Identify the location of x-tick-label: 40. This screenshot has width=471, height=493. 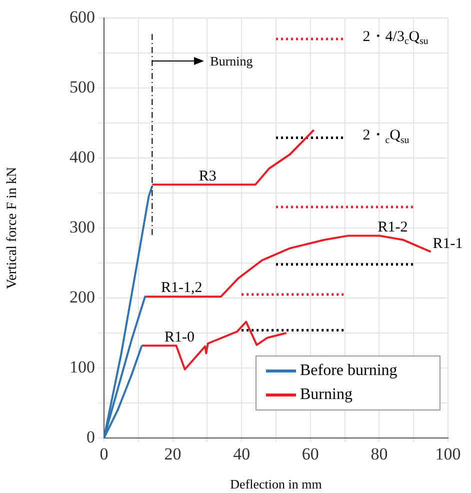
(241, 454).